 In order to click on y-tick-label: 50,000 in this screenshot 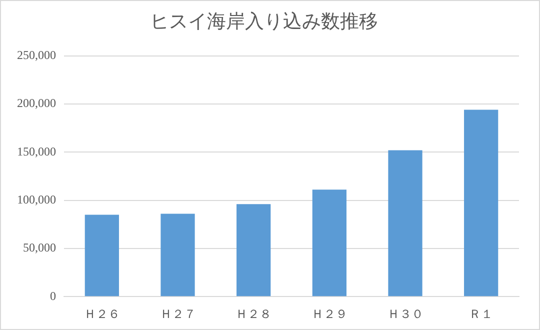, I will do `click(39, 247)`.